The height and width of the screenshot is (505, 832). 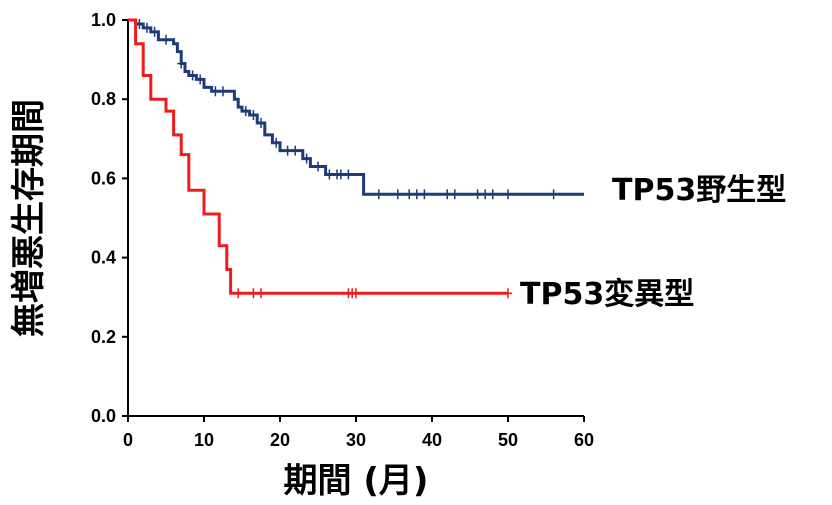 I want to click on y-tick-label: 0.0, so click(x=103, y=416).